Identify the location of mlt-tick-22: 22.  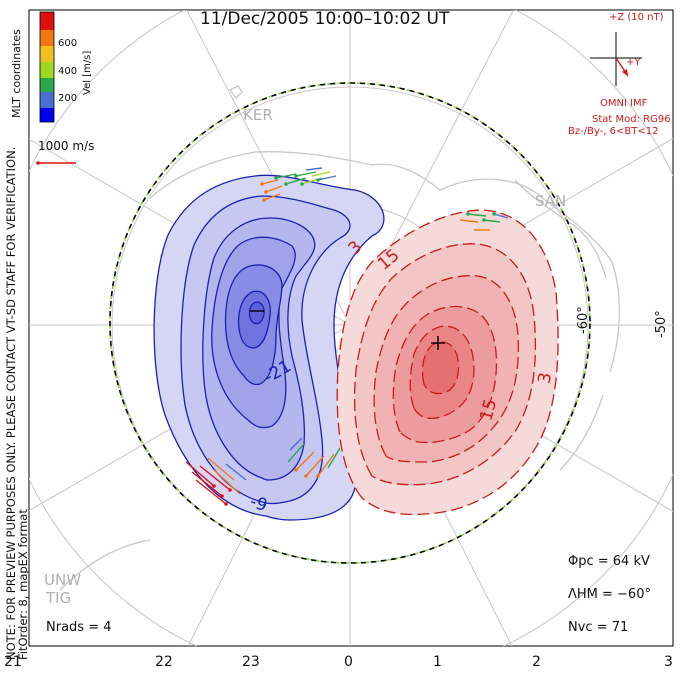
(164, 662).